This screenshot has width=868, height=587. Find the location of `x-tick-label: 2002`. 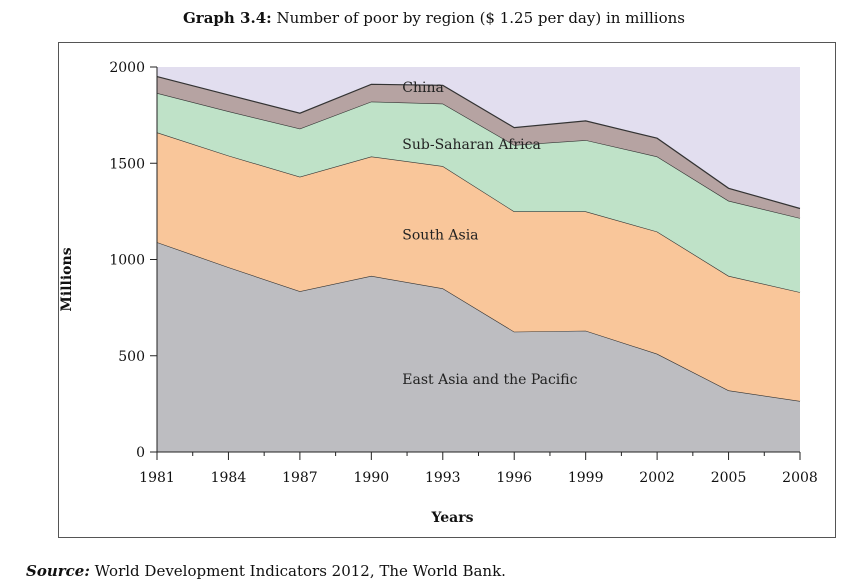

x-tick-label: 2002 is located at coordinates (657, 478).